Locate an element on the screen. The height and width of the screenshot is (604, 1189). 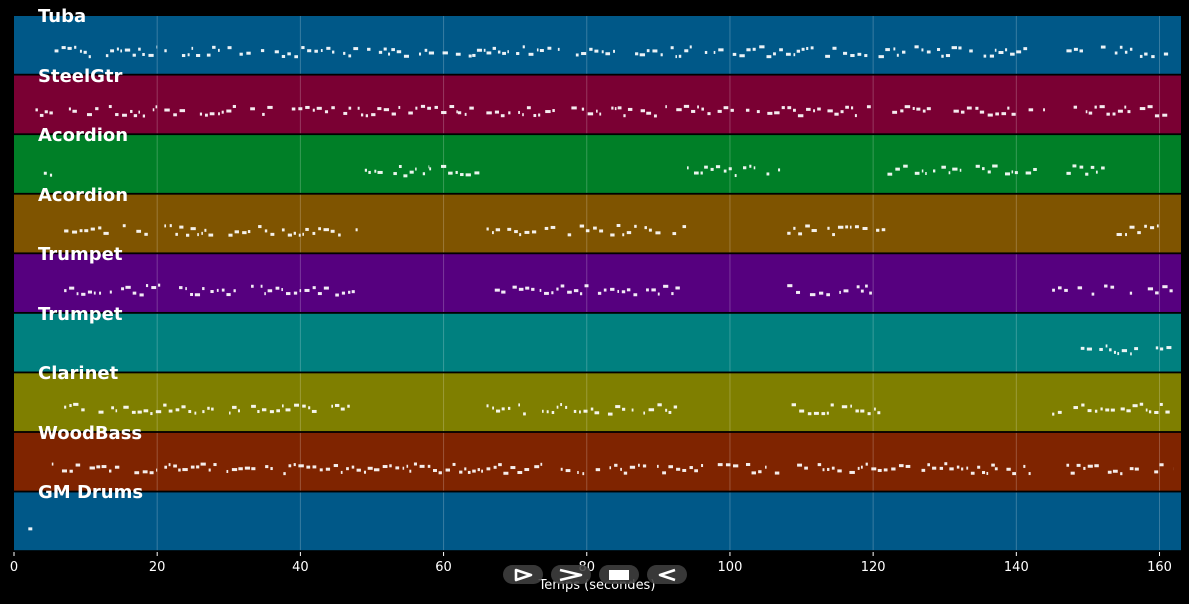
play-button is located at coordinates (523, 574).